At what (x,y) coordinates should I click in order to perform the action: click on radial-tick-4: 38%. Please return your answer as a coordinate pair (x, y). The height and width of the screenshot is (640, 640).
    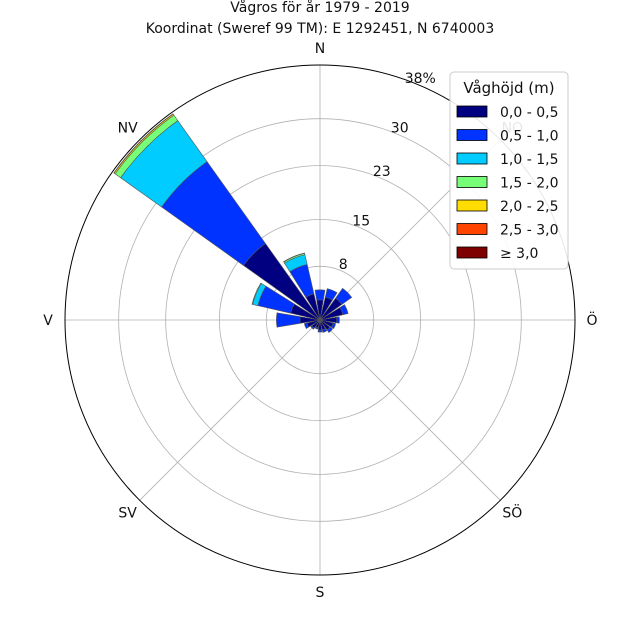
    Looking at the image, I should click on (420, 79).